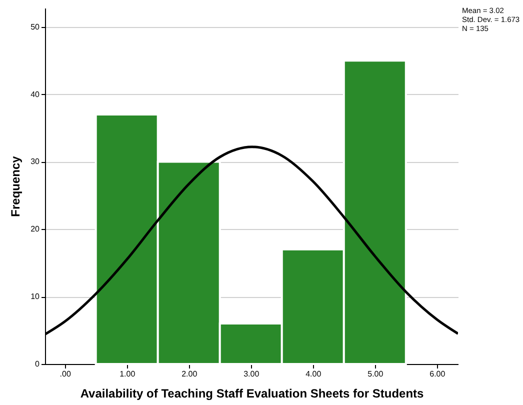  What do you see at coordinates (128, 374) in the screenshot?
I see `x-tick-label: 1.00` at bounding box center [128, 374].